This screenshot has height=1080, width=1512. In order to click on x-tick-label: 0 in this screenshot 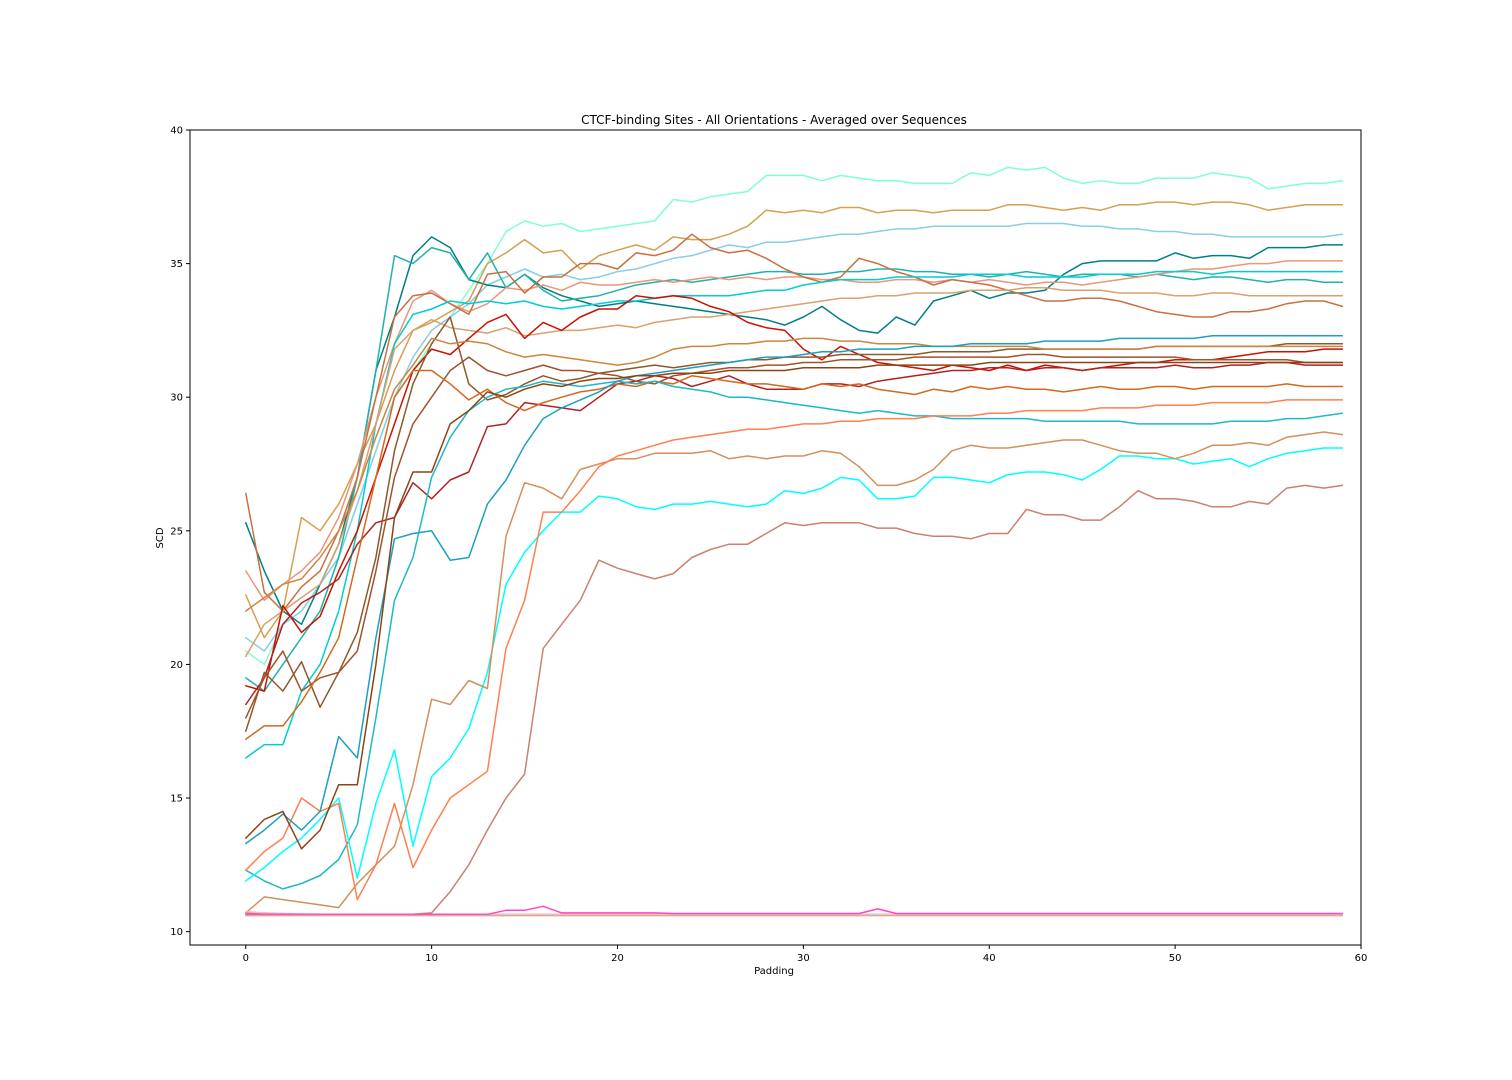, I will do `click(246, 958)`.